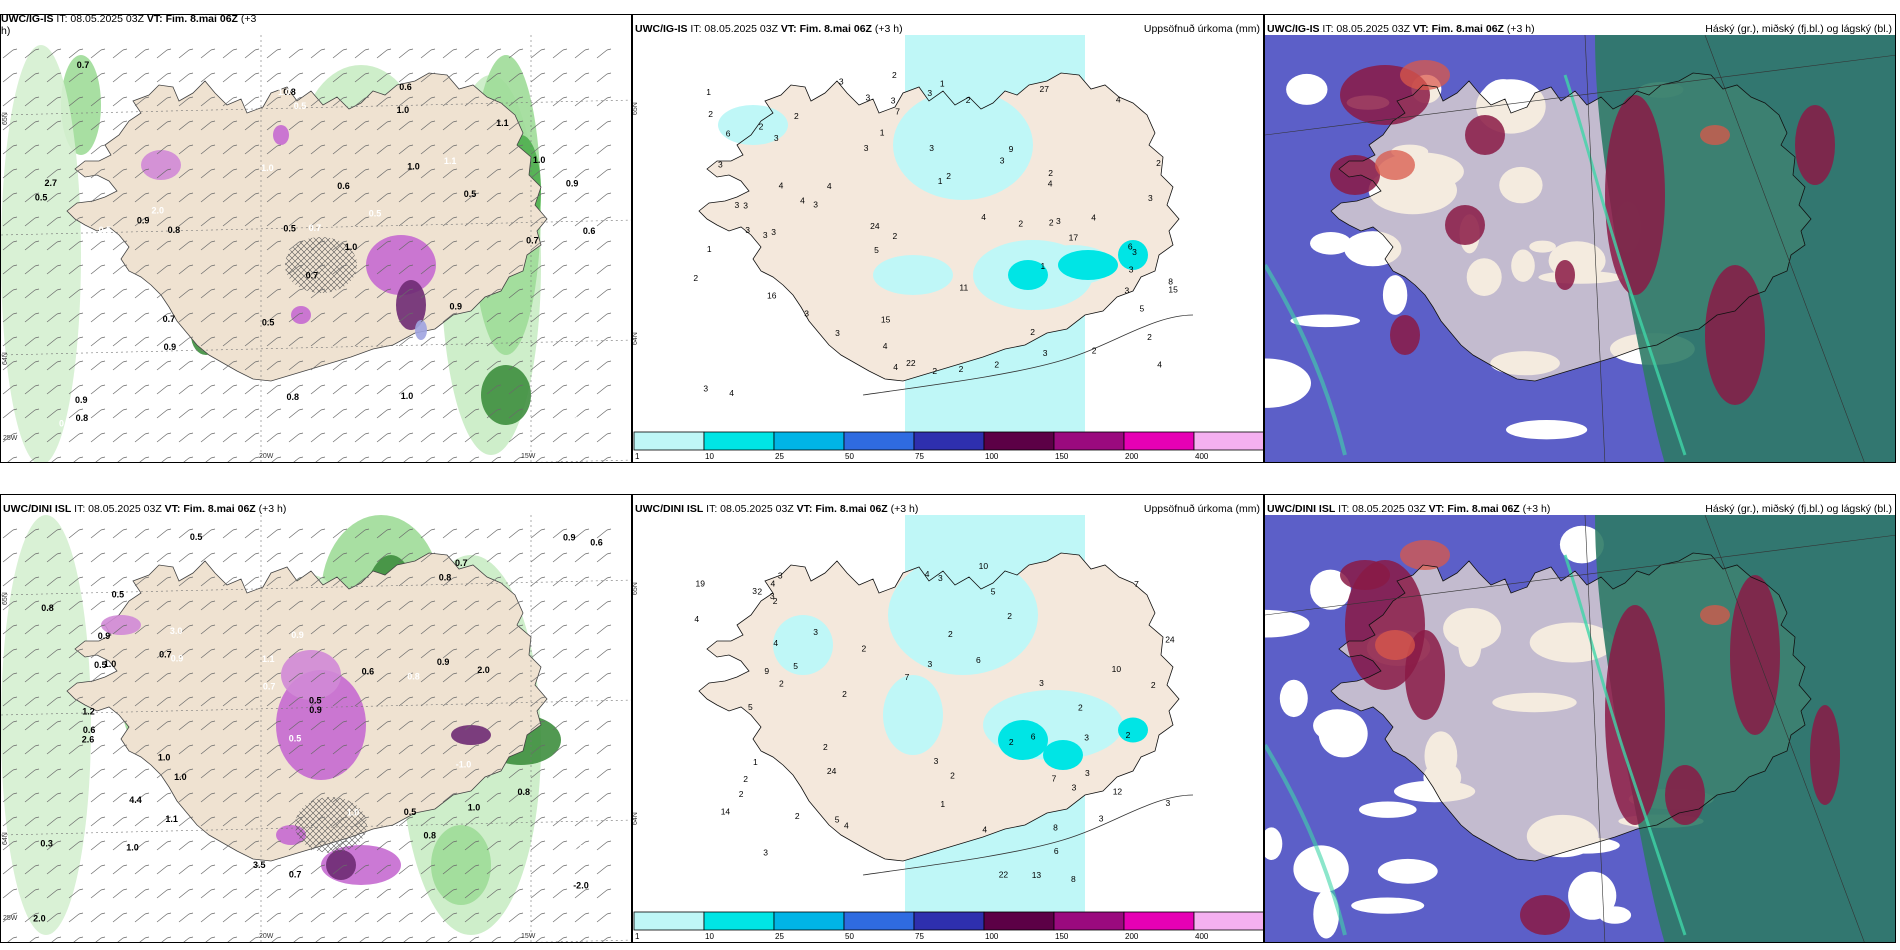  What do you see at coordinates (1132, 456) in the screenshot?
I see `colorbar-tick: 200` at bounding box center [1132, 456].